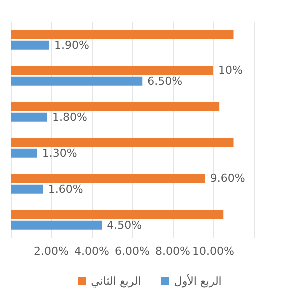 The image size is (300, 300). What do you see at coordinates (198, 281) in the screenshot?
I see `legend-label: الربع الأول` at bounding box center [198, 281].